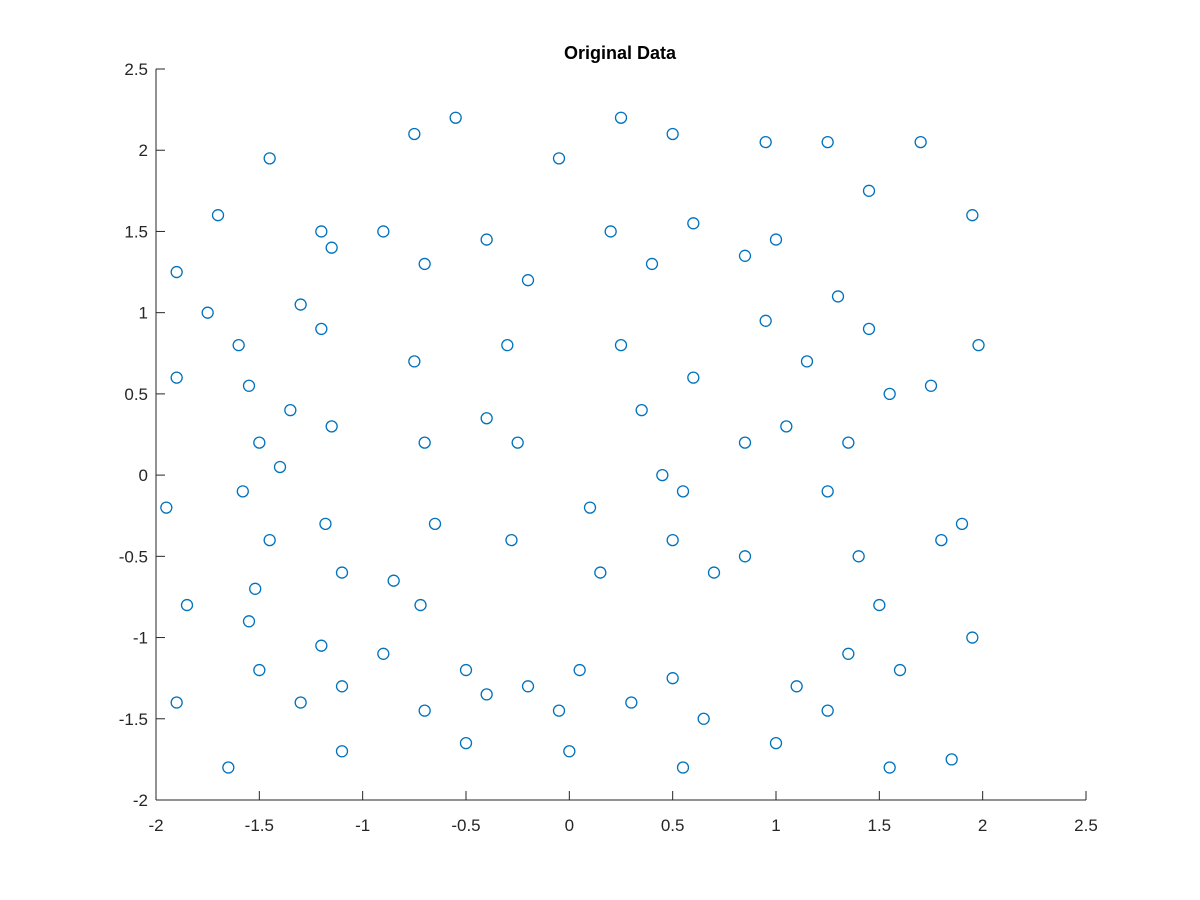 This screenshot has width=1200, height=900. Describe the element at coordinates (1086, 825) in the screenshot. I see `x-tick-label: 2.5` at that location.